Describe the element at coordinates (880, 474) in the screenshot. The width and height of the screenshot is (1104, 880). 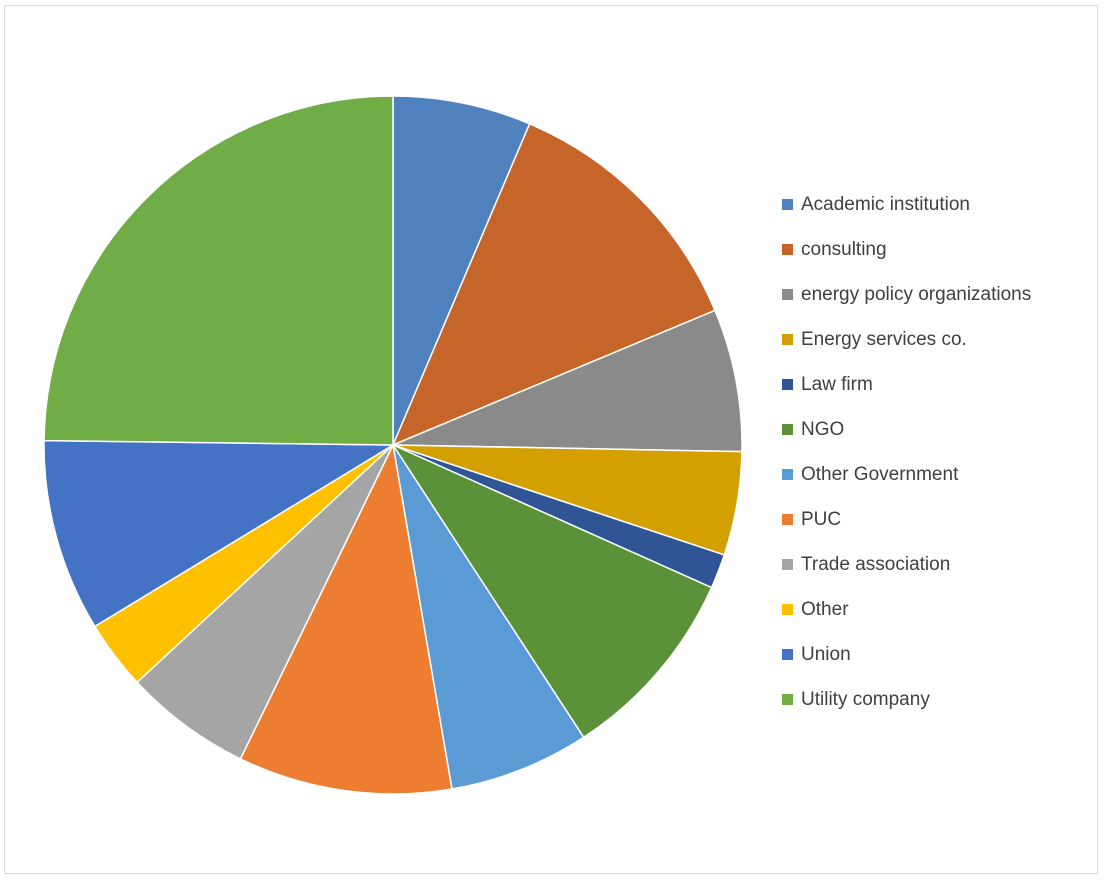
I see `legend-label: Other Government` at that location.